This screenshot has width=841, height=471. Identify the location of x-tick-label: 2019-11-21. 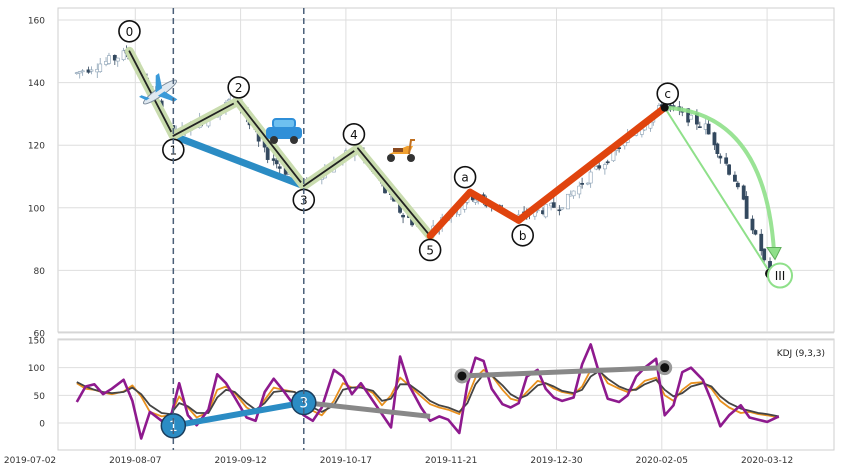
(451, 461).